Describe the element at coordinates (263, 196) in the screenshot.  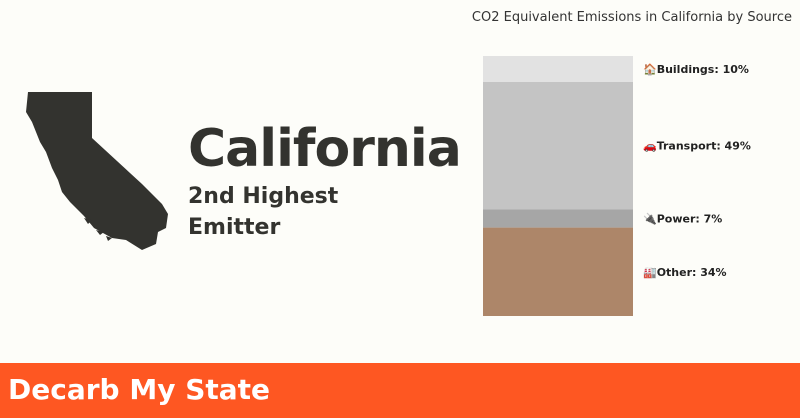
I see `rank-line-1: 2nd Highest` at that location.